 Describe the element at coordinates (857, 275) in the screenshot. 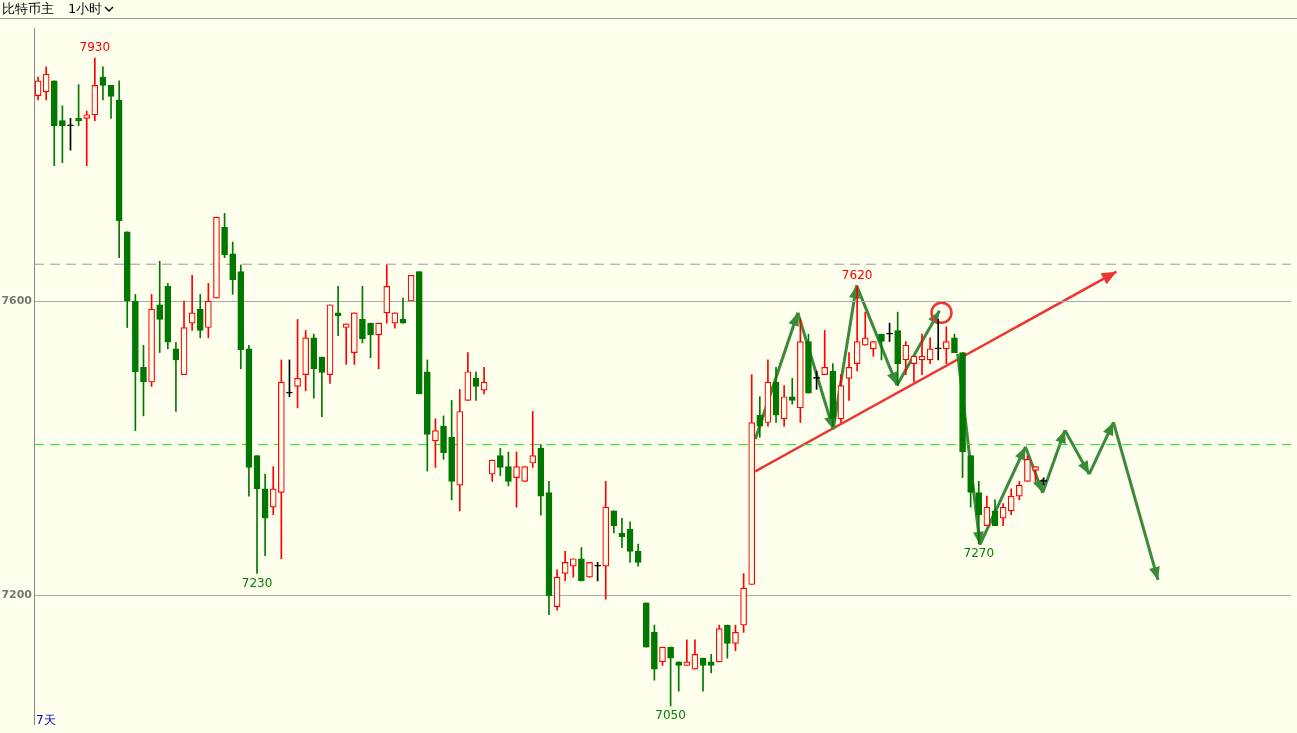

I see `annotation: 7620` at that location.